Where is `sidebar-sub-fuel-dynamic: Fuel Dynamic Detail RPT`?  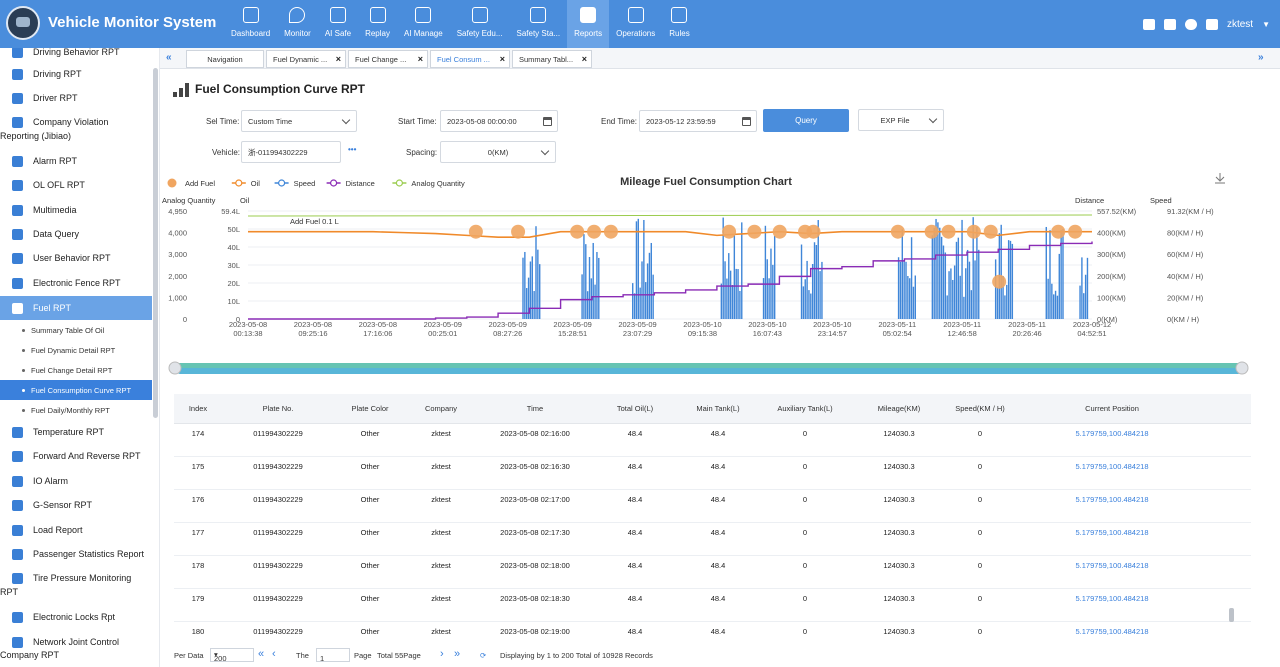 sidebar-sub-fuel-dynamic: Fuel Dynamic Detail RPT is located at coordinates (76, 350).